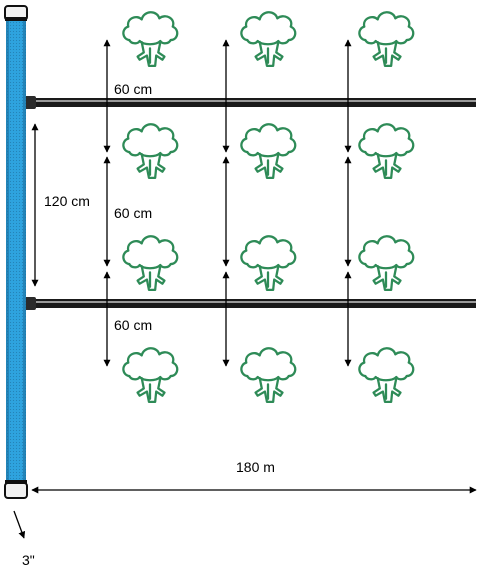  What do you see at coordinates (133, 213) in the screenshot?
I see `row-spacing-label-middle: 60 cm` at bounding box center [133, 213].